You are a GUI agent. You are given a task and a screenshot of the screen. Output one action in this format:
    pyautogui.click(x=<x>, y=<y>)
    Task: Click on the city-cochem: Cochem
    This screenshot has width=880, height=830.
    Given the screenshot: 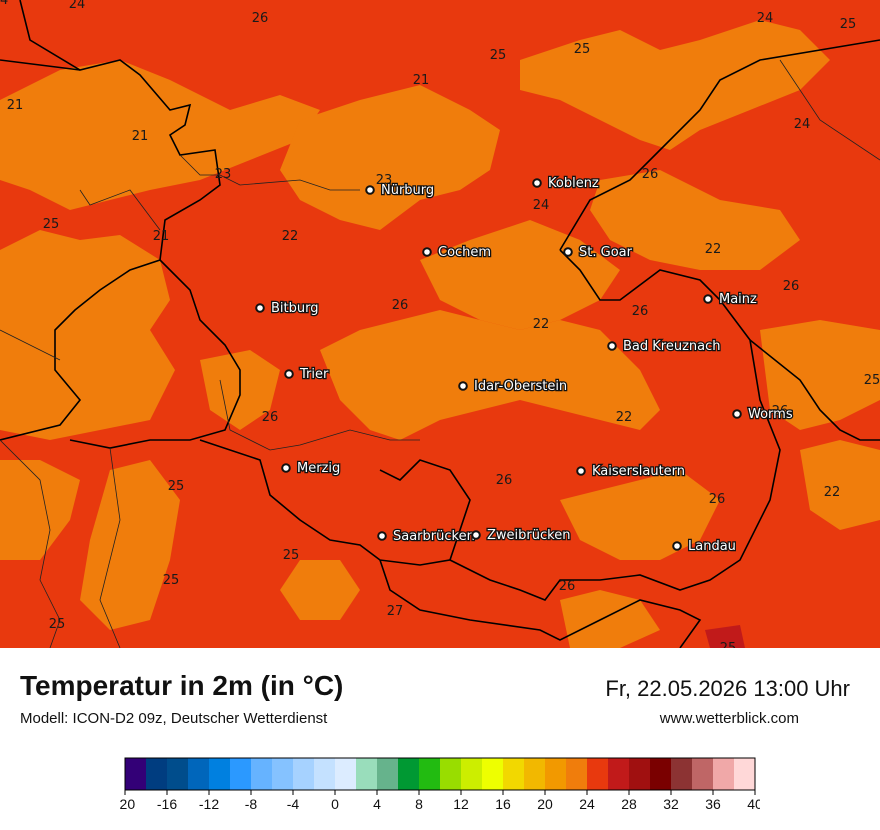 What is the action you would take?
    pyautogui.click(x=457, y=252)
    